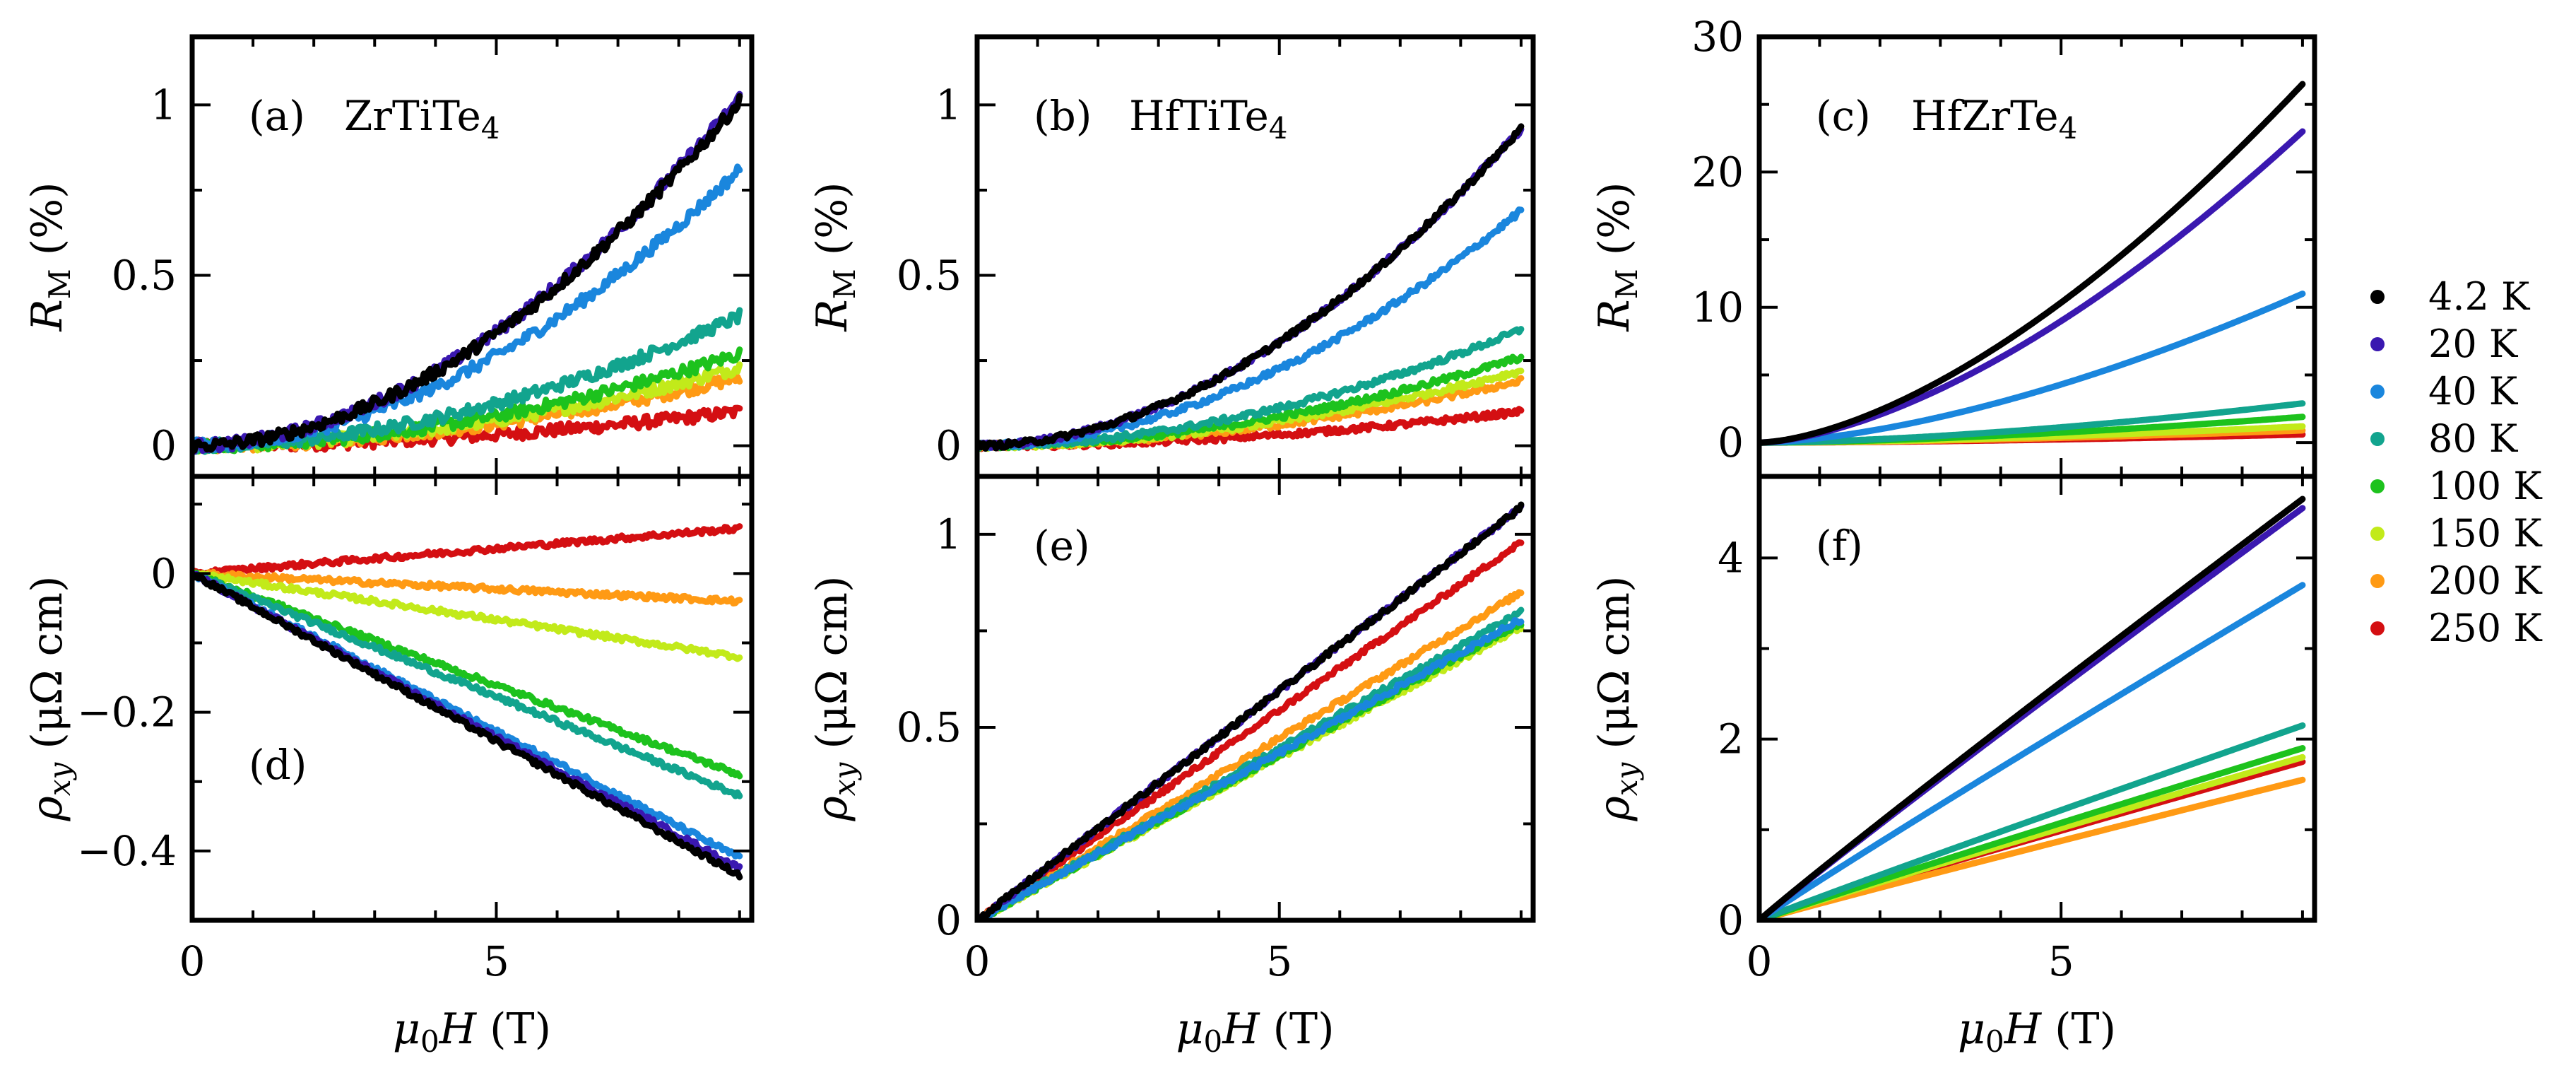 The height and width of the screenshot is (1073, 2576). What do you see at coordinates (1717, 172) in the screenshot?
I see `y-tick-label: 20` at bounding box center [1717, 172].